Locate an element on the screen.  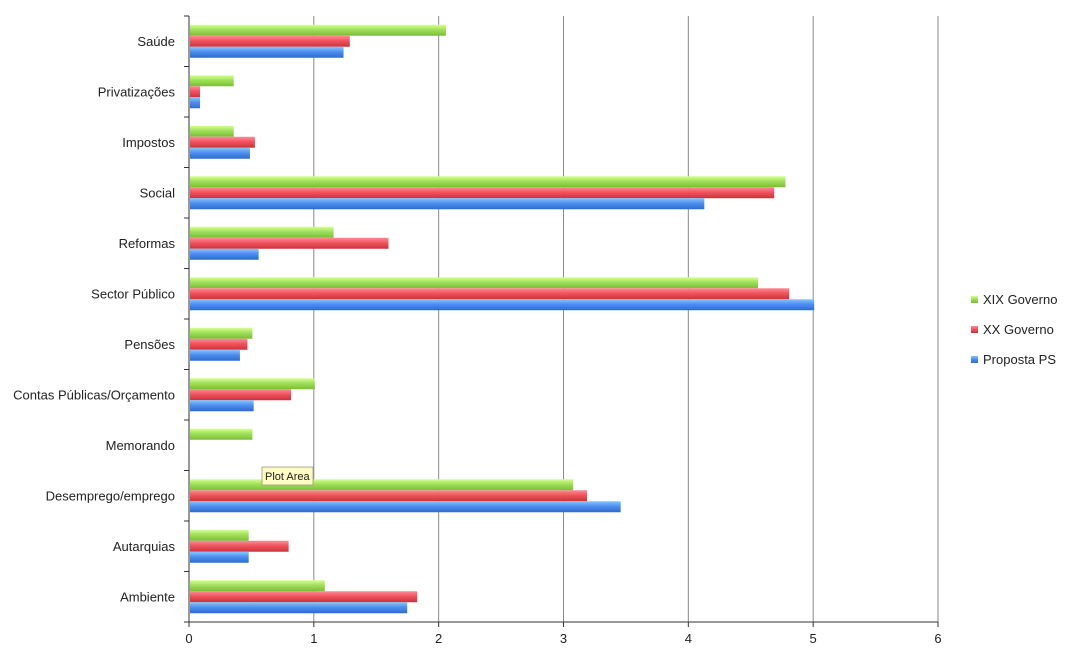
category-label: Memorando is located at coordinates (140, 445).